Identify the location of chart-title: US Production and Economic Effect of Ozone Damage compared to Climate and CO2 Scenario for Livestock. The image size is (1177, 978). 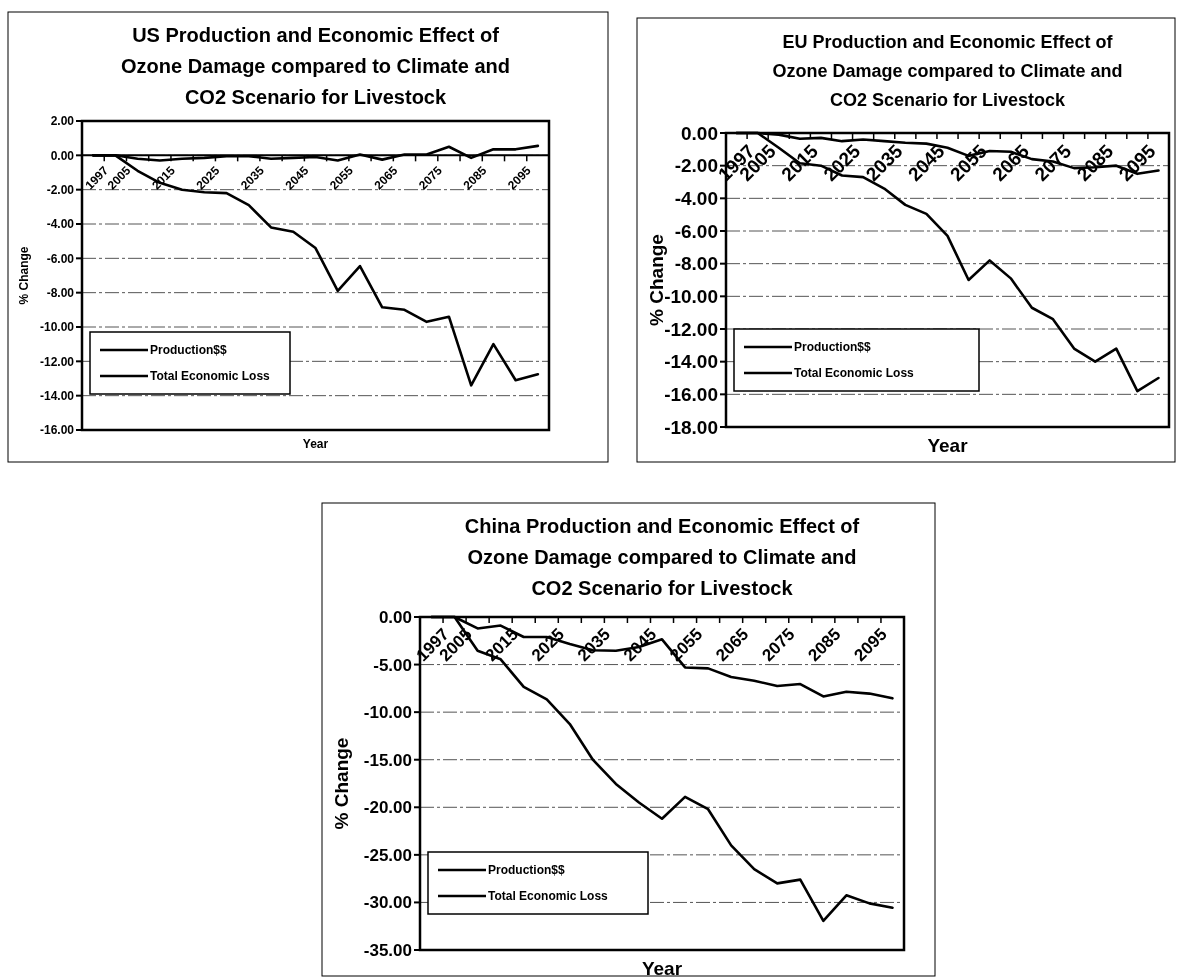
(315, 66).